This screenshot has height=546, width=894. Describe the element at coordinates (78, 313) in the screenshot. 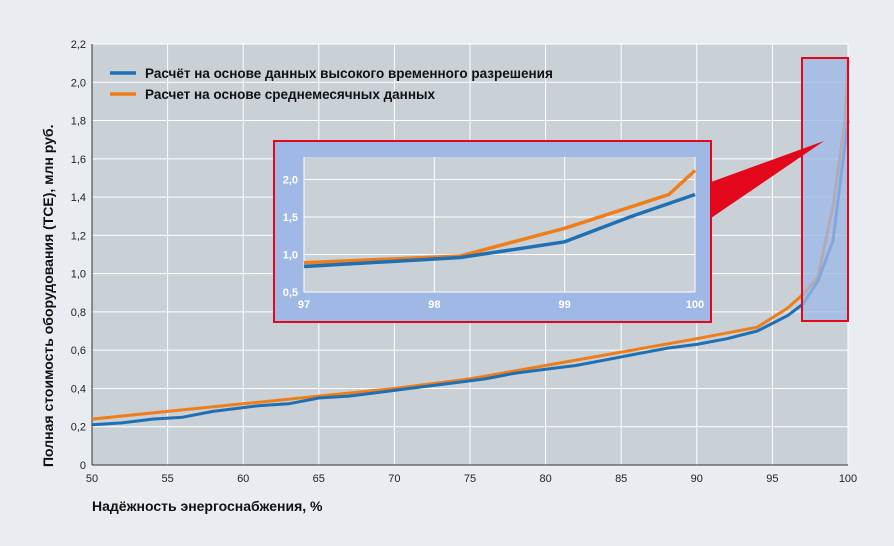

I see `y-tick-label: 0,8` at that location.